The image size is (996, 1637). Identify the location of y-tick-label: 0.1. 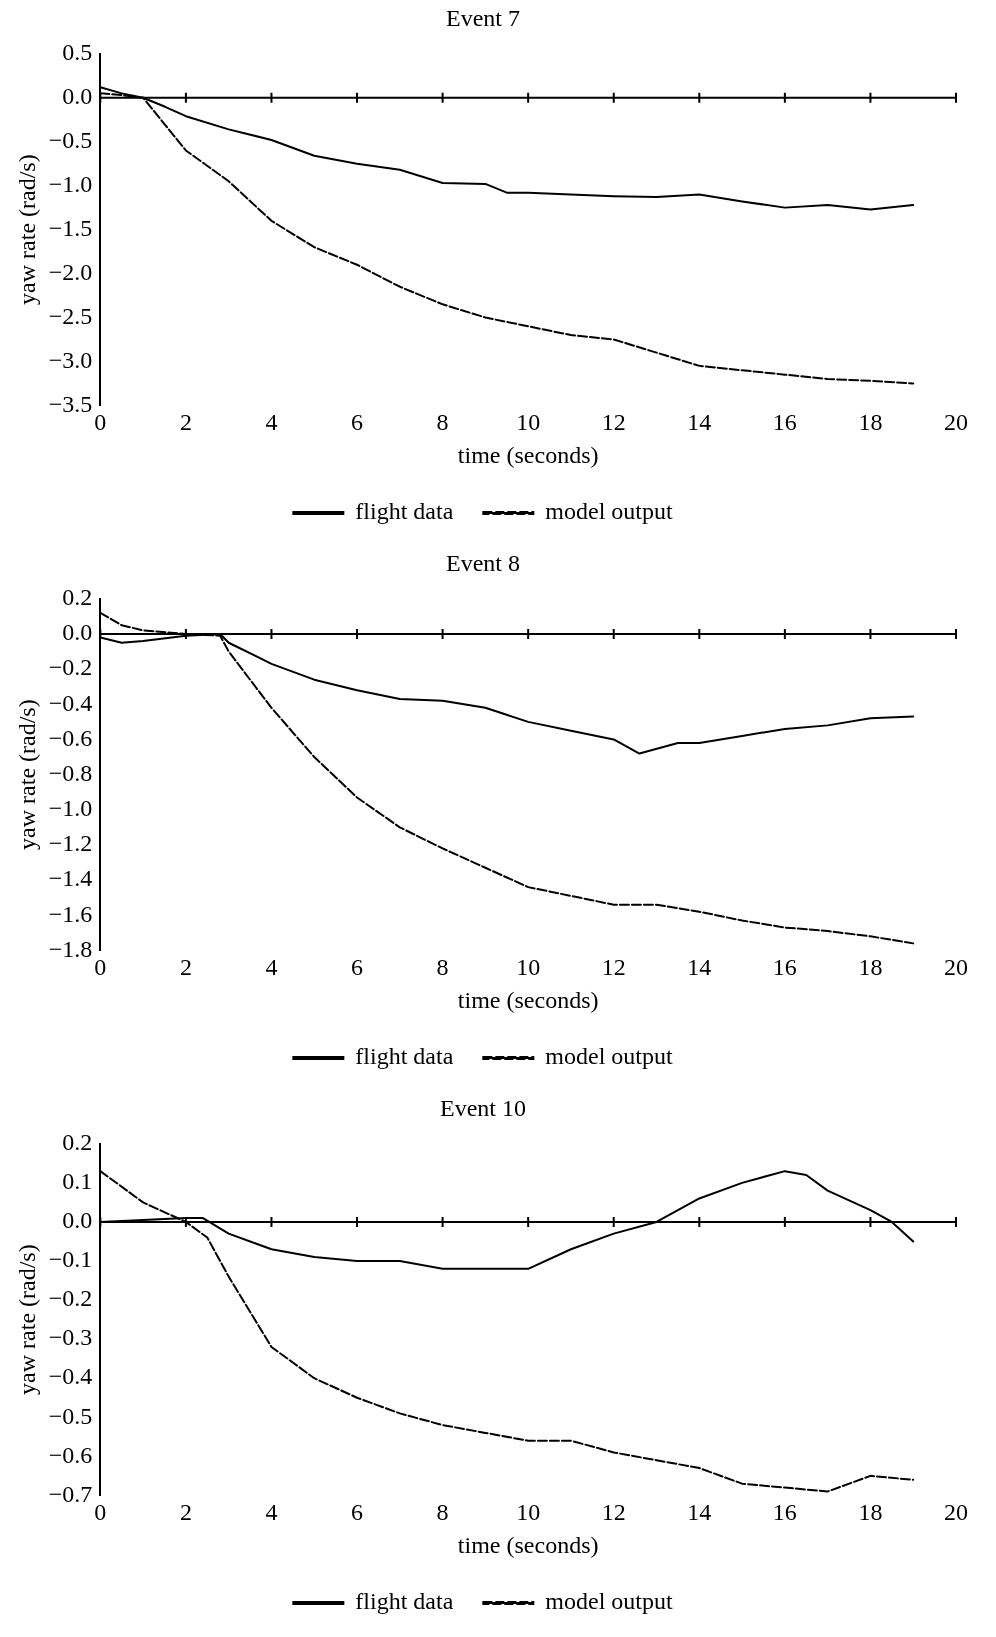
(77, 1181).